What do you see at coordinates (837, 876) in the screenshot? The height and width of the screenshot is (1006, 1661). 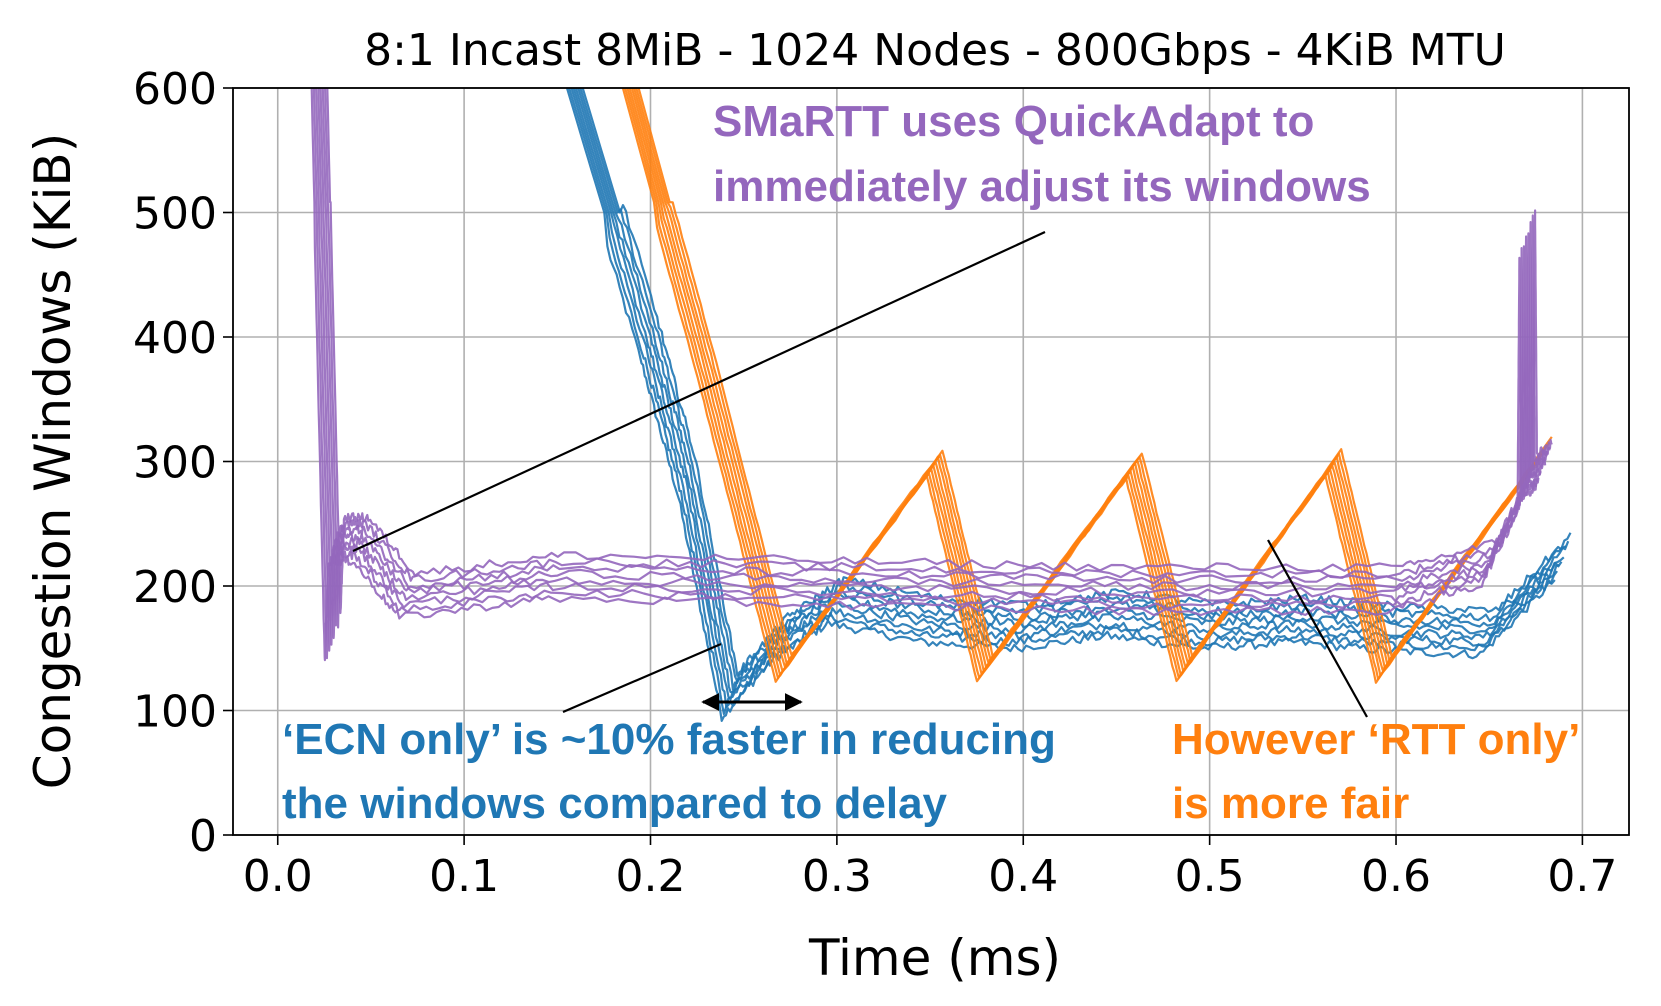 I see `x-tick-label: 0.3` at bounding box center [837, 876].